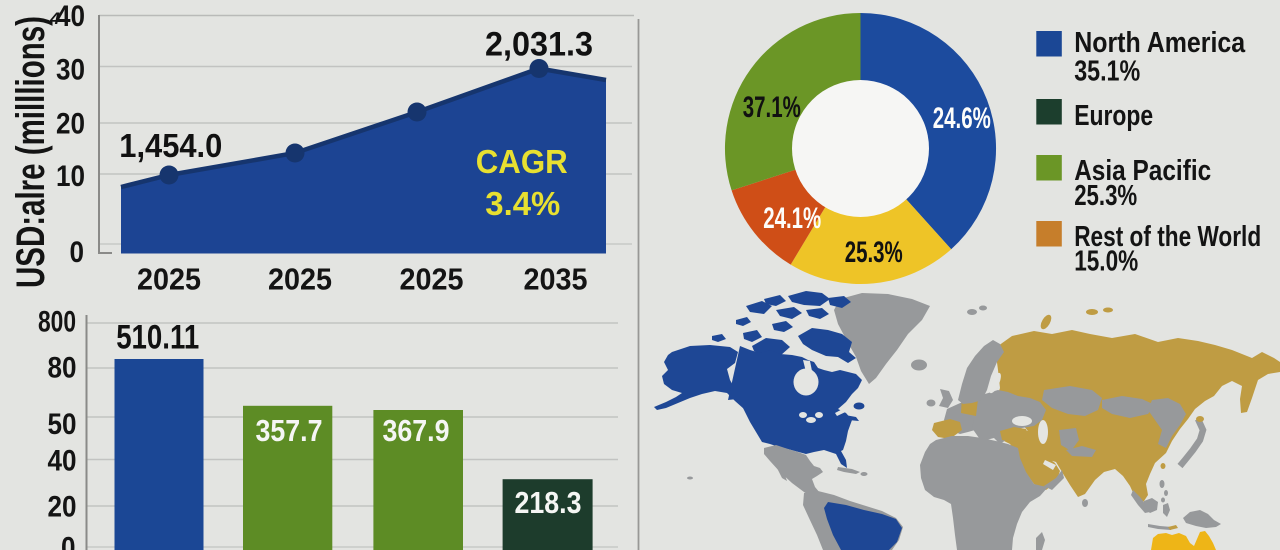  I want to click on svg-text: 2035, so click(556, 279).